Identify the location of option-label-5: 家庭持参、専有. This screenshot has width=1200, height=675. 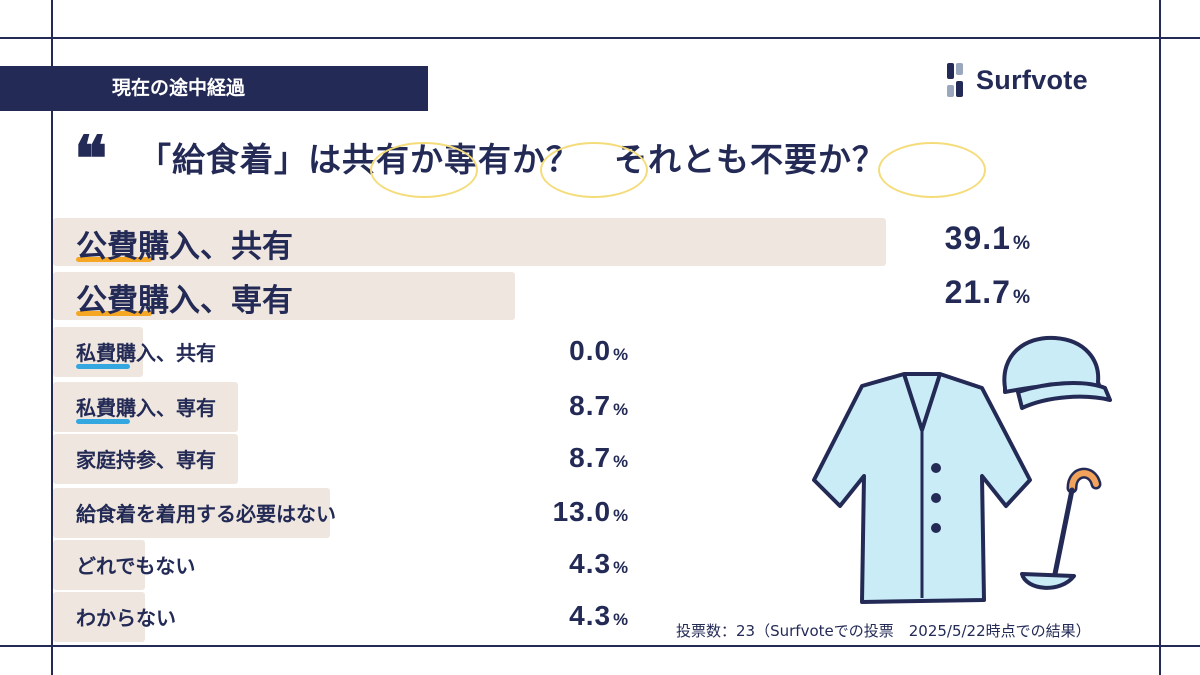
(146, 460).